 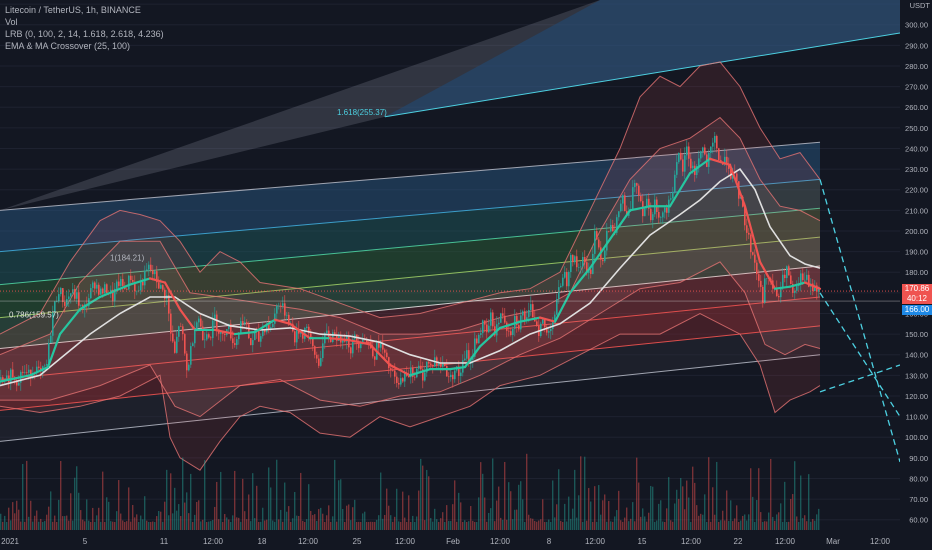 What do you see at coordinates (68, 46) in the screenshot?
I see `indicator-ema-ma: EMA & MA Crossover (25, 100)` at bounding box center [68, 46].